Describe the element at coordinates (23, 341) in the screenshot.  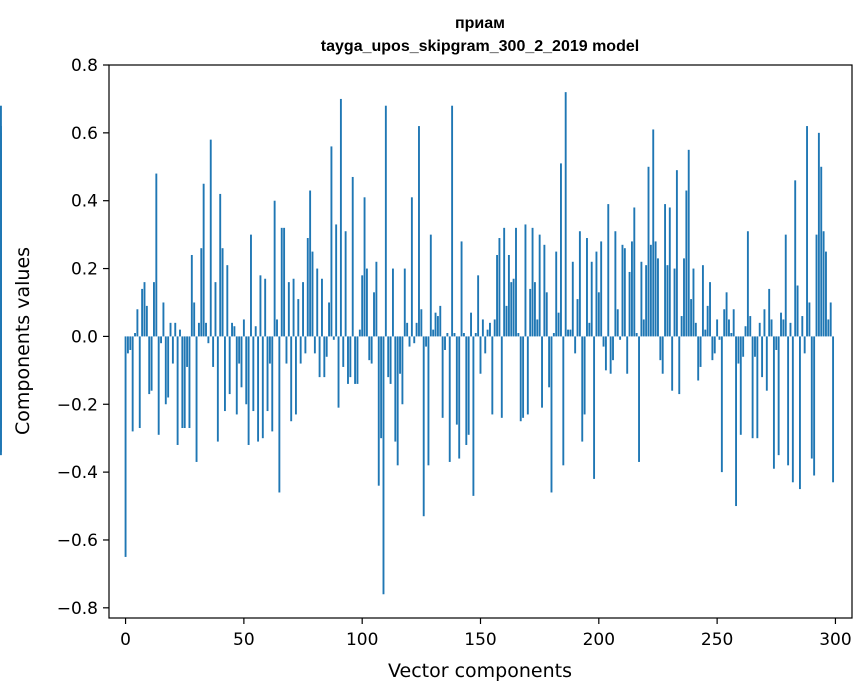
I see `y-axis-label: Components values` at that location.